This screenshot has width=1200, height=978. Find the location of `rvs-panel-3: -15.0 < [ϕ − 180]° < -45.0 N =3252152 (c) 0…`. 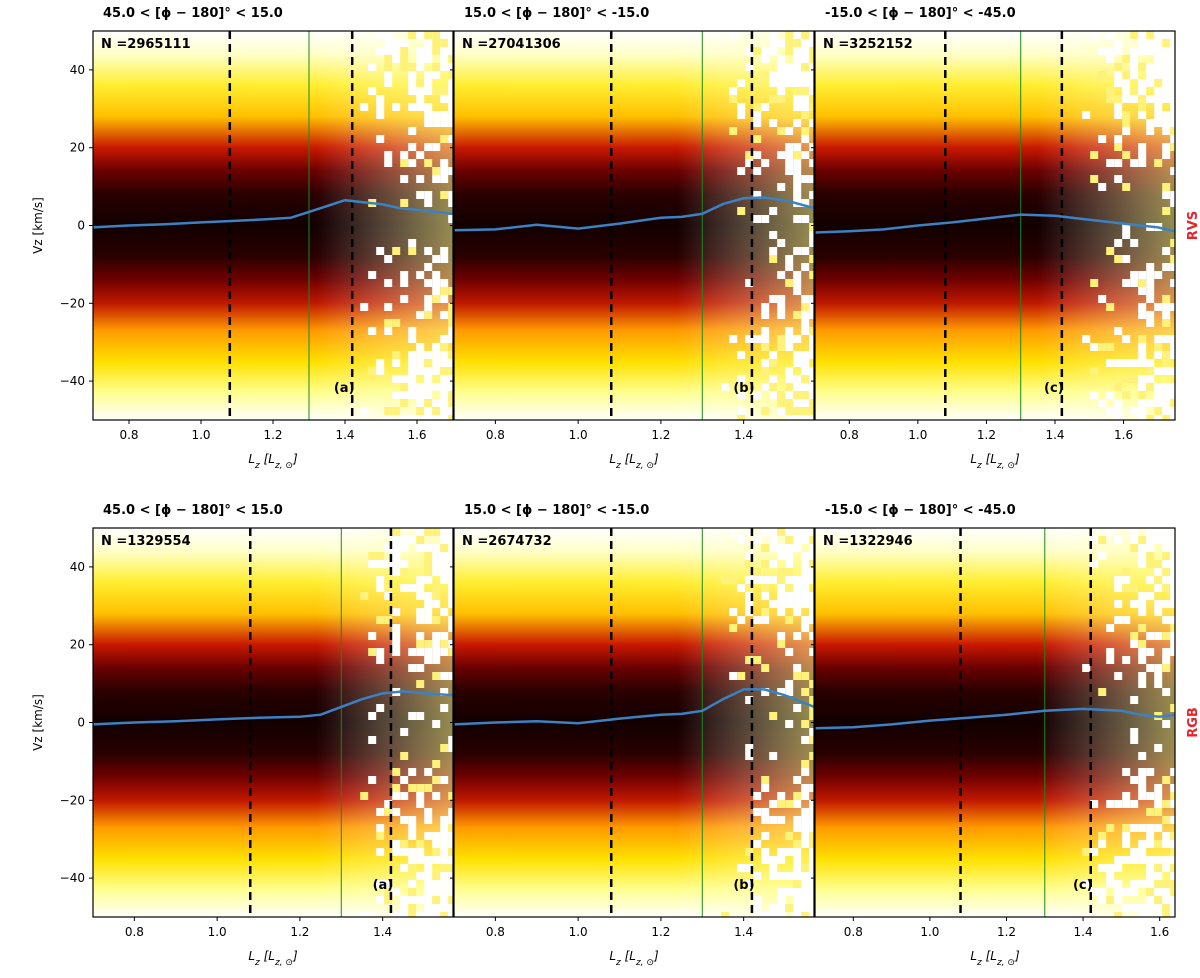

rvs-panel-3: -15.0 < [ϕ − 180]° < -45.0 N =3252152 (c) 0… is located at coordinates (993, 238).